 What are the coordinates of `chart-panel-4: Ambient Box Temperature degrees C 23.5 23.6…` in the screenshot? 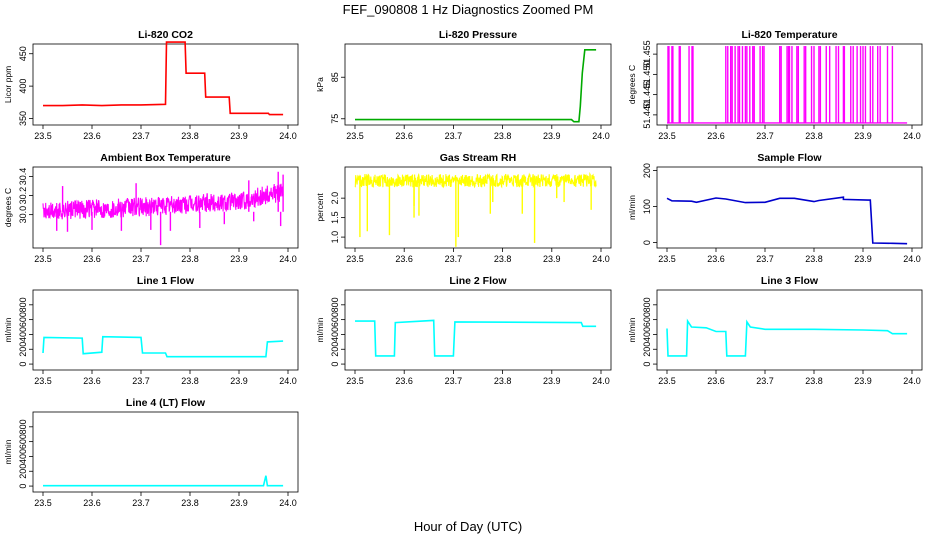 It's located at (151, 208).